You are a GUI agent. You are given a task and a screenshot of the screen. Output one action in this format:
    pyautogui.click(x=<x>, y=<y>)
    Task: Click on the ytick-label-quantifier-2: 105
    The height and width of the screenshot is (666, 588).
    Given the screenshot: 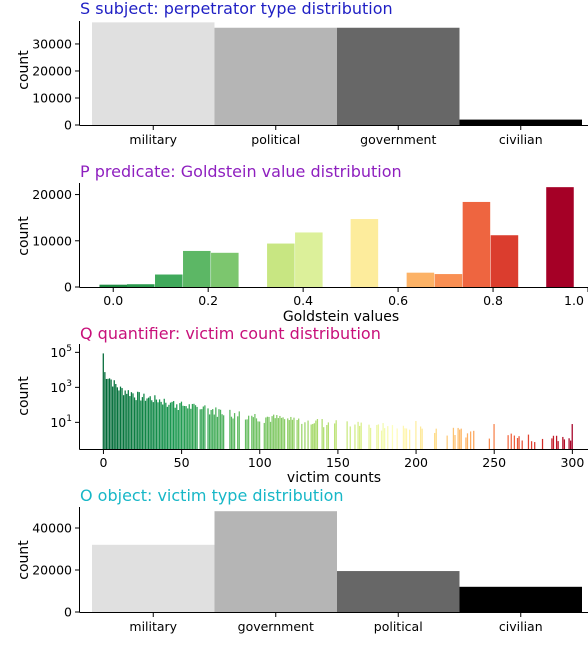 What is the action you would take?
    pyautogui.click(x=61, y=352)
    